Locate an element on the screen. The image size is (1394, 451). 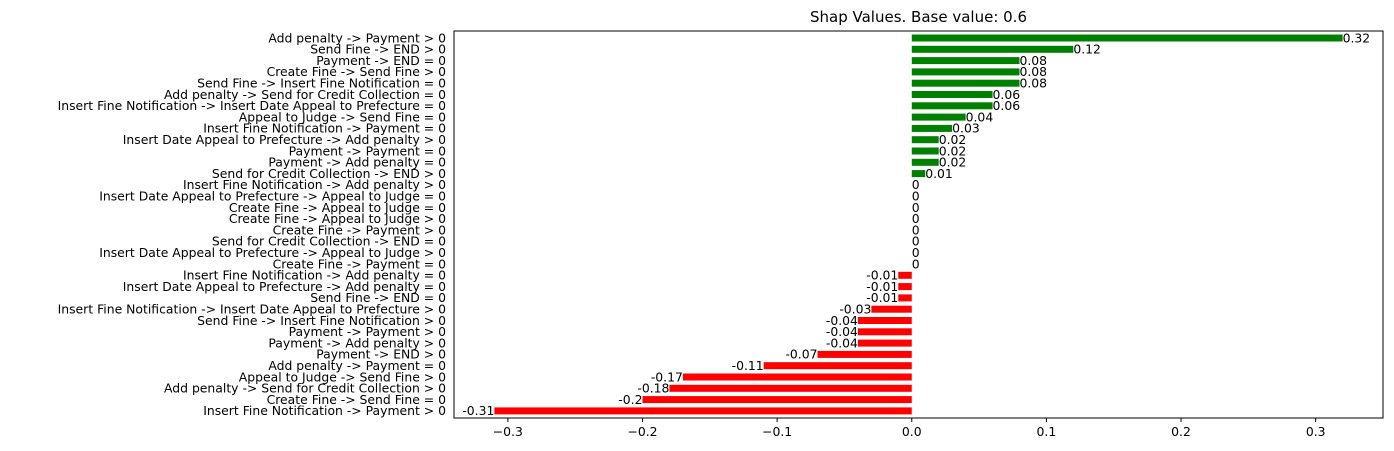
value-label: 0.12 is located at coordinates (1087, 49).